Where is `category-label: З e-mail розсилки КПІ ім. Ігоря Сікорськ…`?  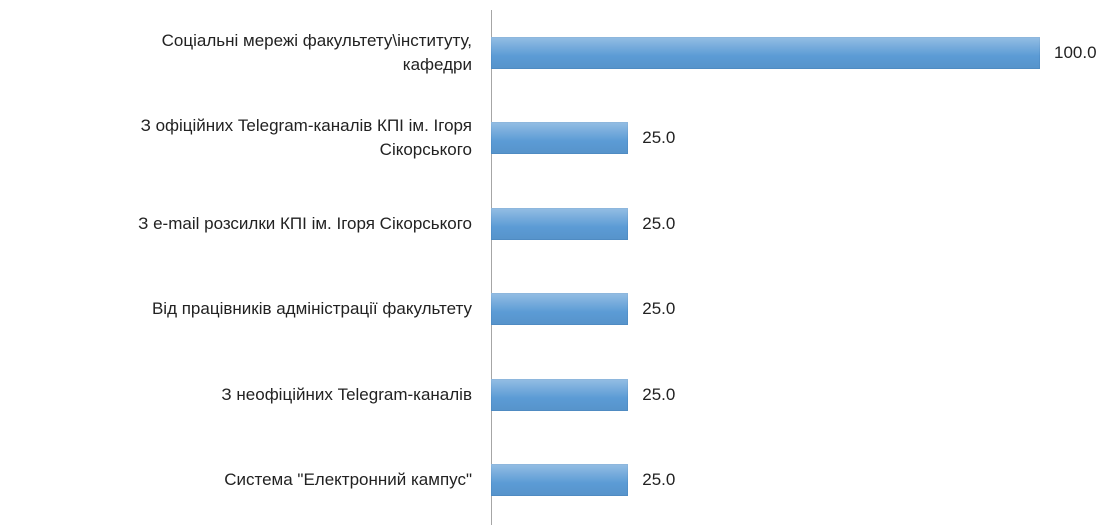 category-label: З e-mail розсилки КПІ ім. Ігоря Сікорськ… is located at coordinates (305, 223).